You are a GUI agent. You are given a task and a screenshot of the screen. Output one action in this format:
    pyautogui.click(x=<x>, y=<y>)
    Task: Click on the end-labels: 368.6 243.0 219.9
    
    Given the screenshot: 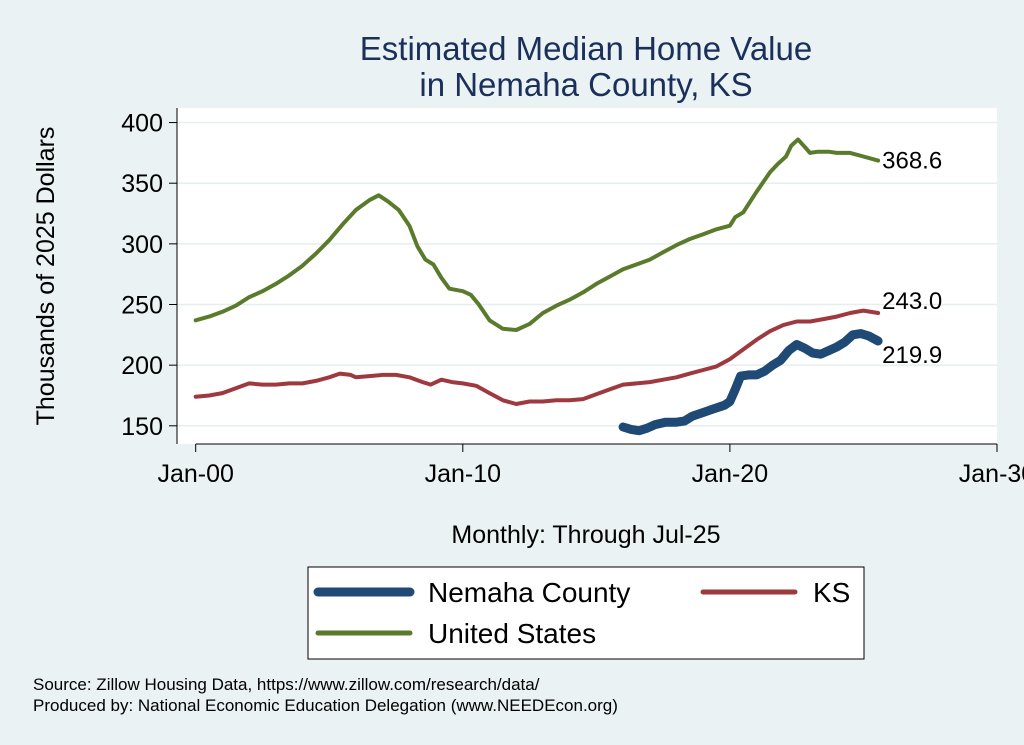 What is the action you would take?
    pyautogui.click(x=912, y=258)
    